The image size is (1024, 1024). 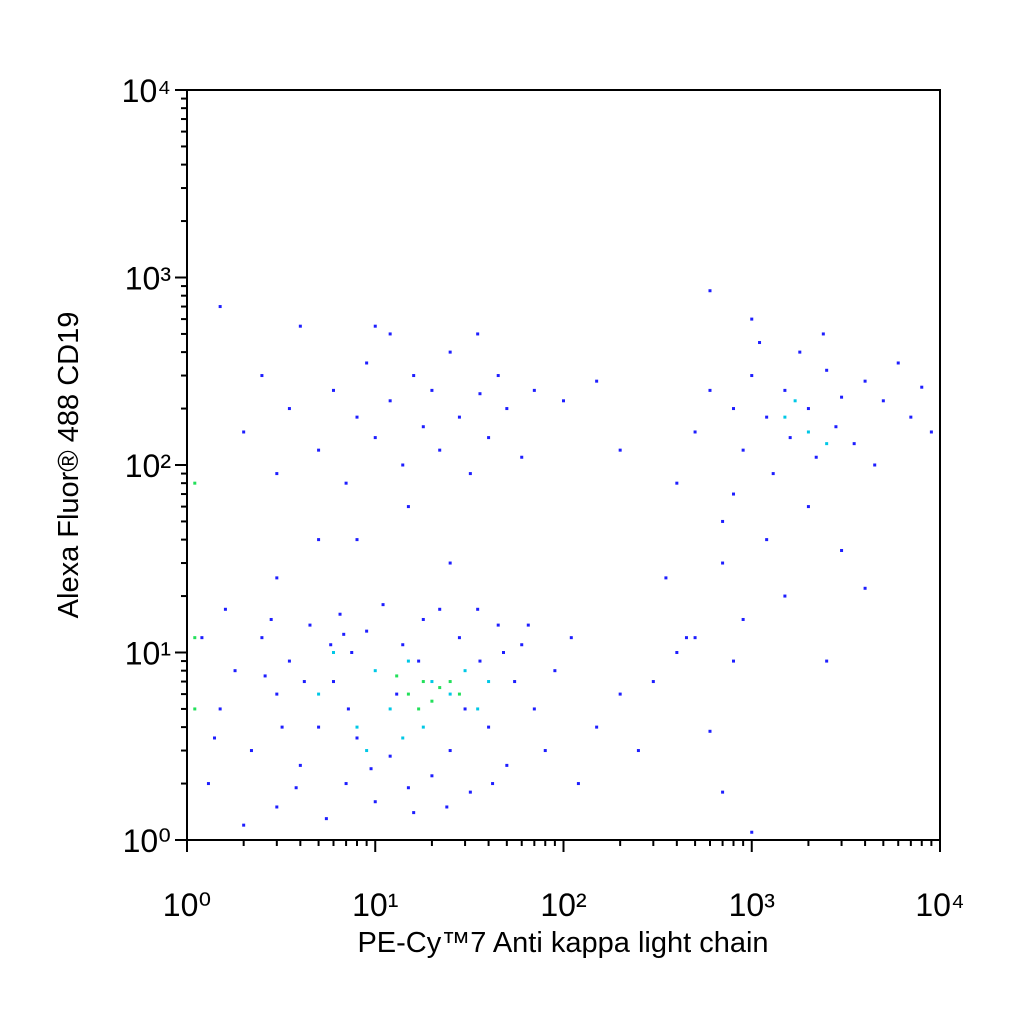 I want to click on x-tick-label: 10², so click(x=563, y=905).